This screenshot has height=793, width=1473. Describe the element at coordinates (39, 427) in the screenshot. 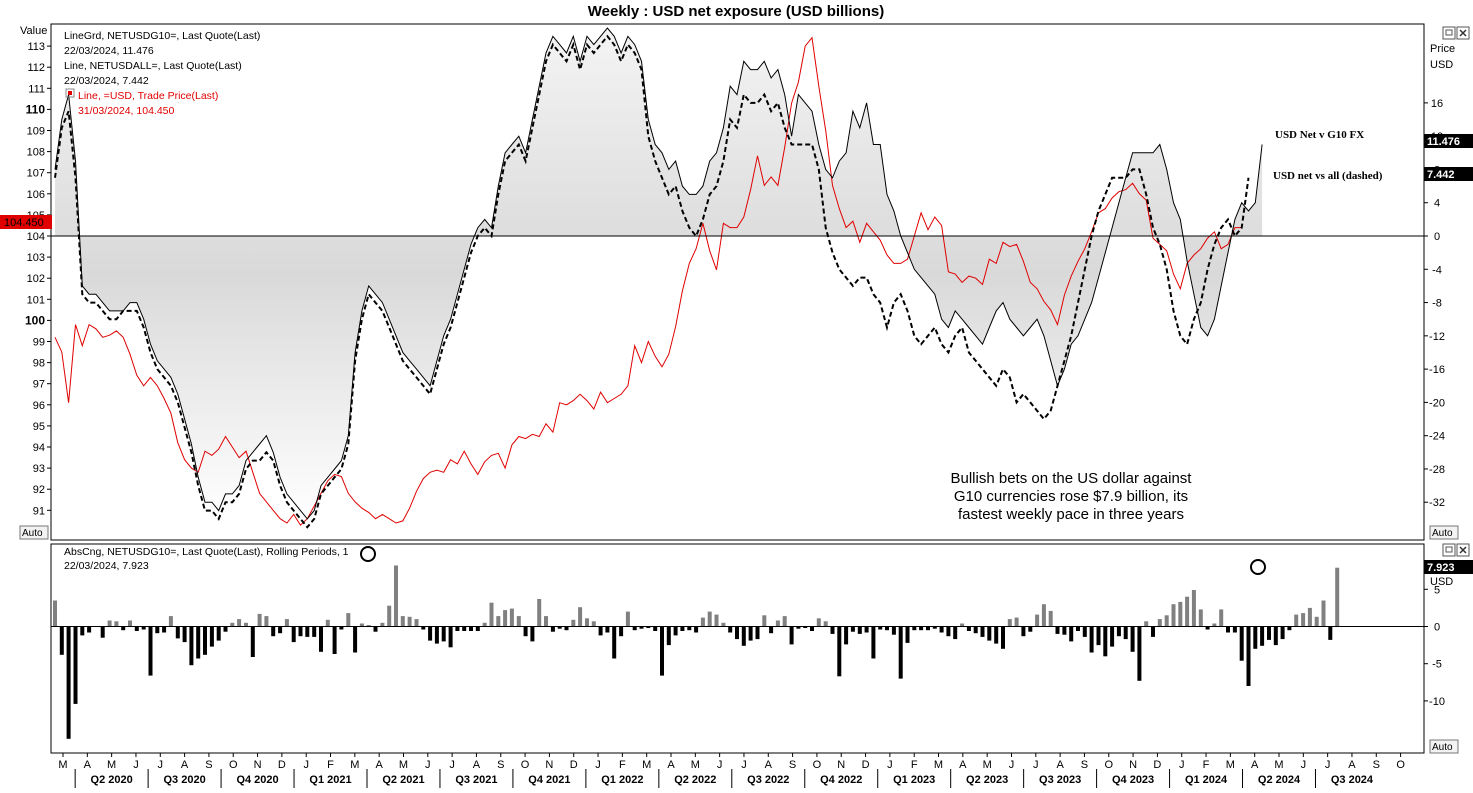

I see `left-tick-label-95: 95` at that location.